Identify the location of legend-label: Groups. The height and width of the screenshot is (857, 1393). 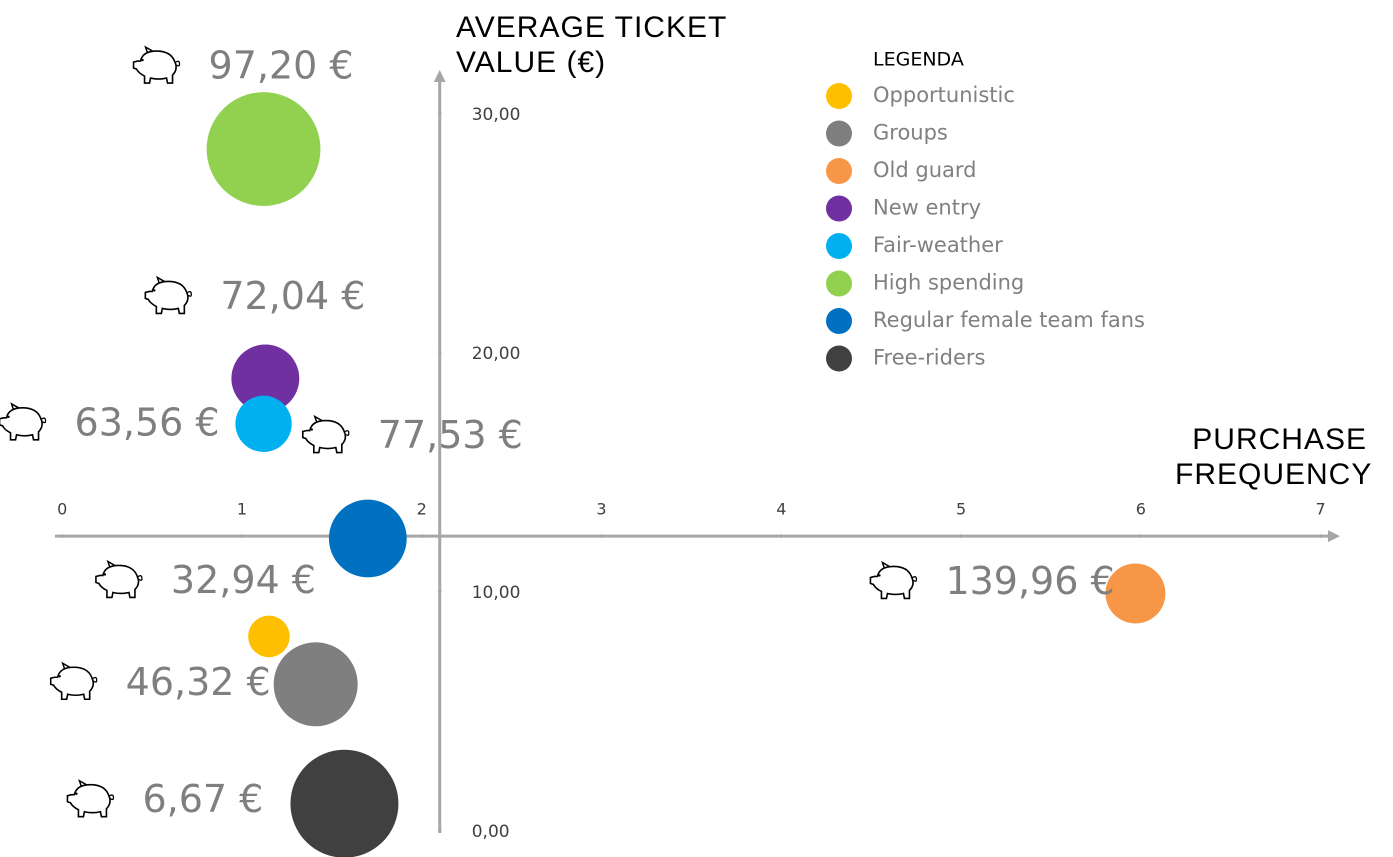
(910, 133).